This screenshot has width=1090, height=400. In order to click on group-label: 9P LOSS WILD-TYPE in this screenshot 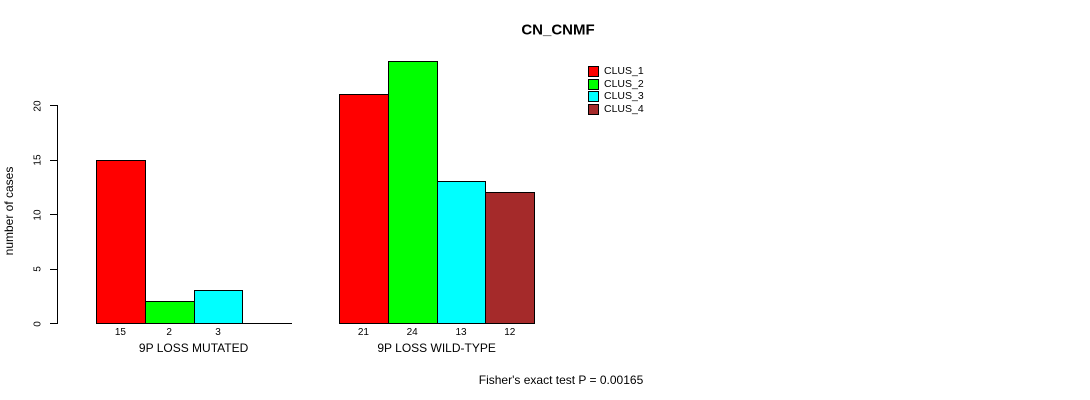, I will do `click(436, 348)`.